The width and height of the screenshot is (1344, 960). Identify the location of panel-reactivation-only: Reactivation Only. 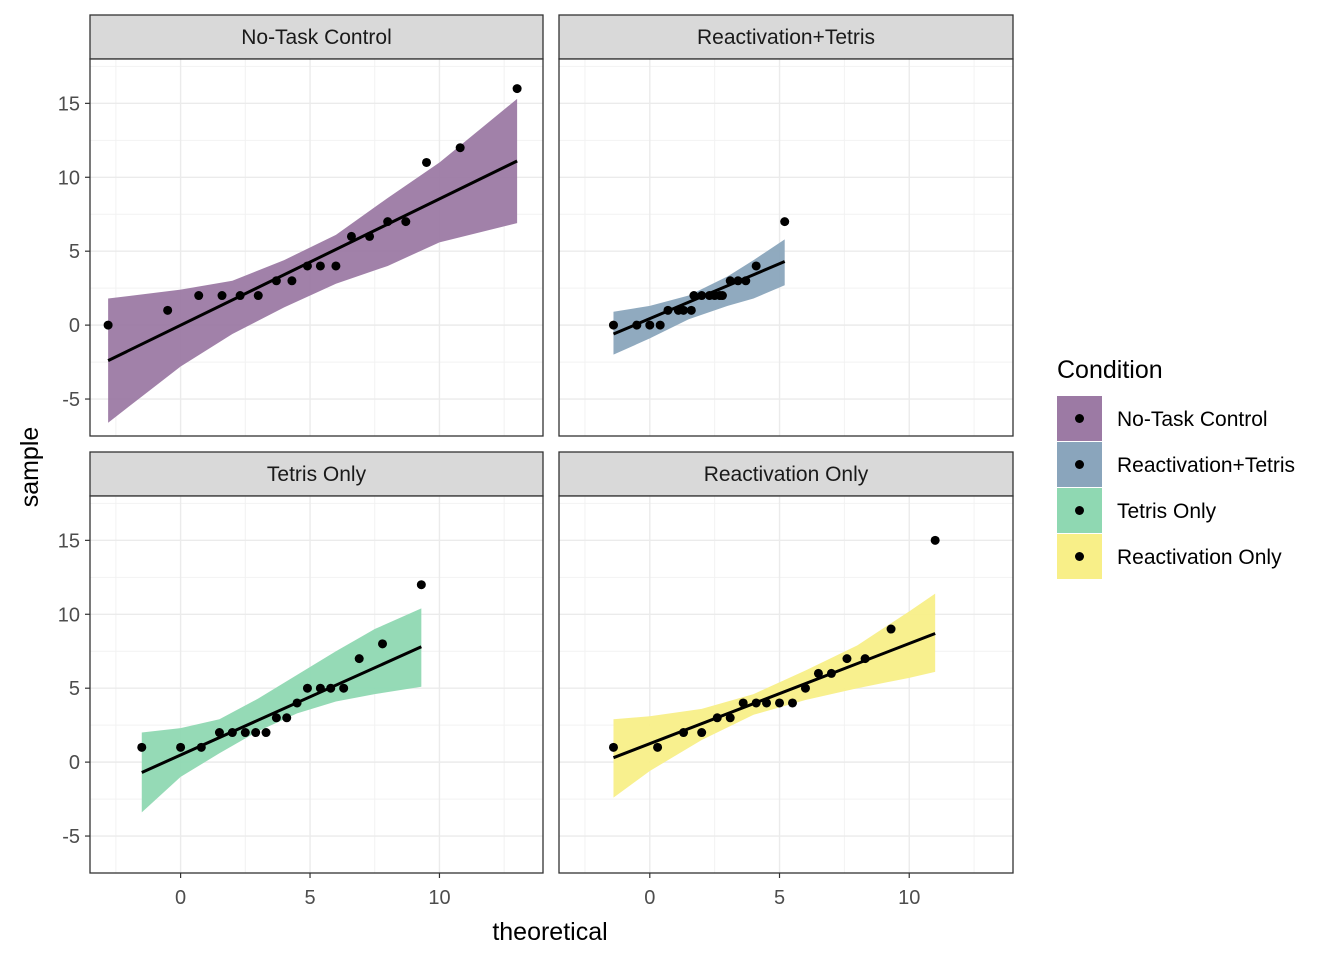
(786, 662).